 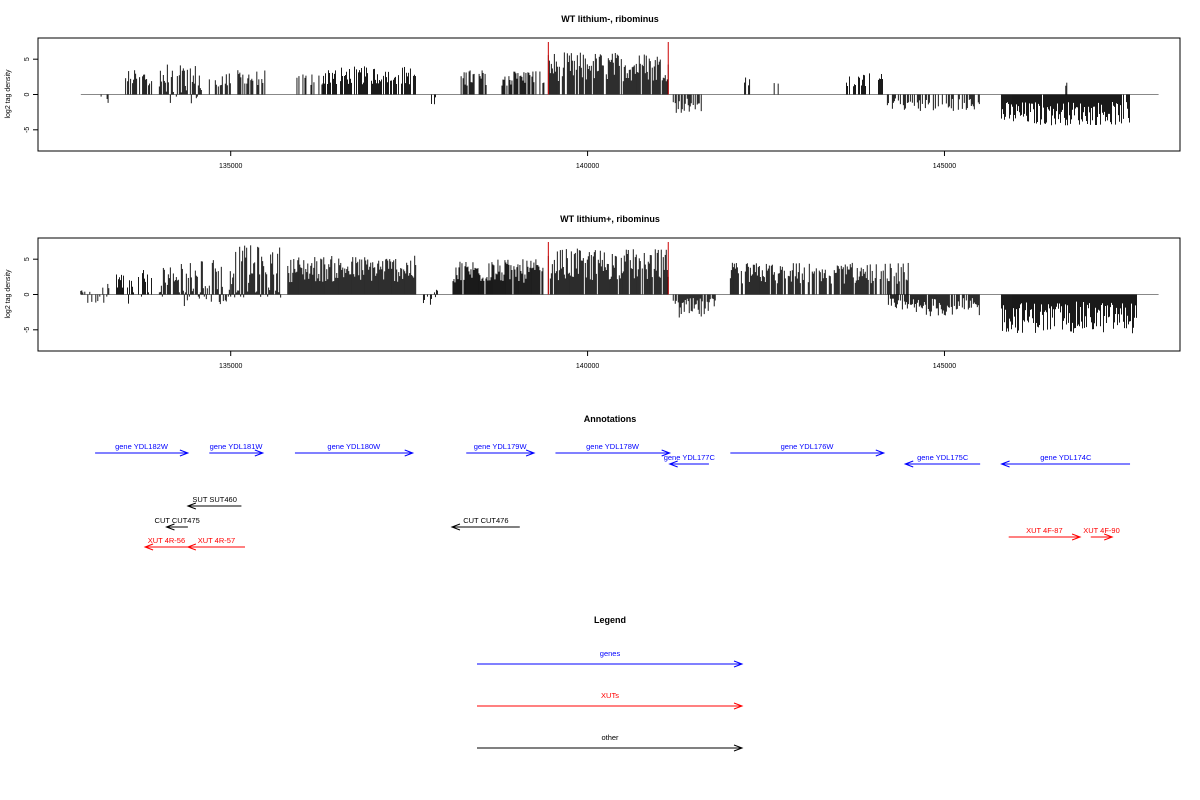 I want to click on annotation-label: gene YDL178W, so click(x=613, y=446).